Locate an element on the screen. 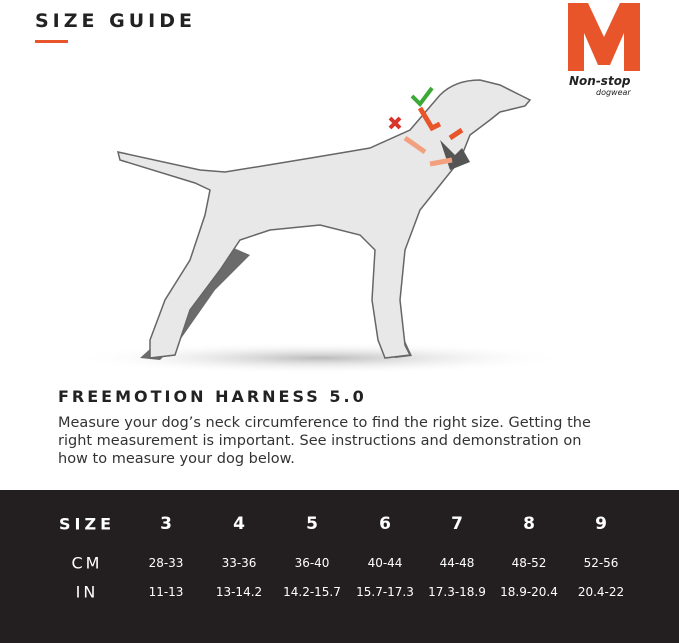 The height and width of the screenshot is (643, 679). header-cell: 5 is located at coordinates (312, 524).